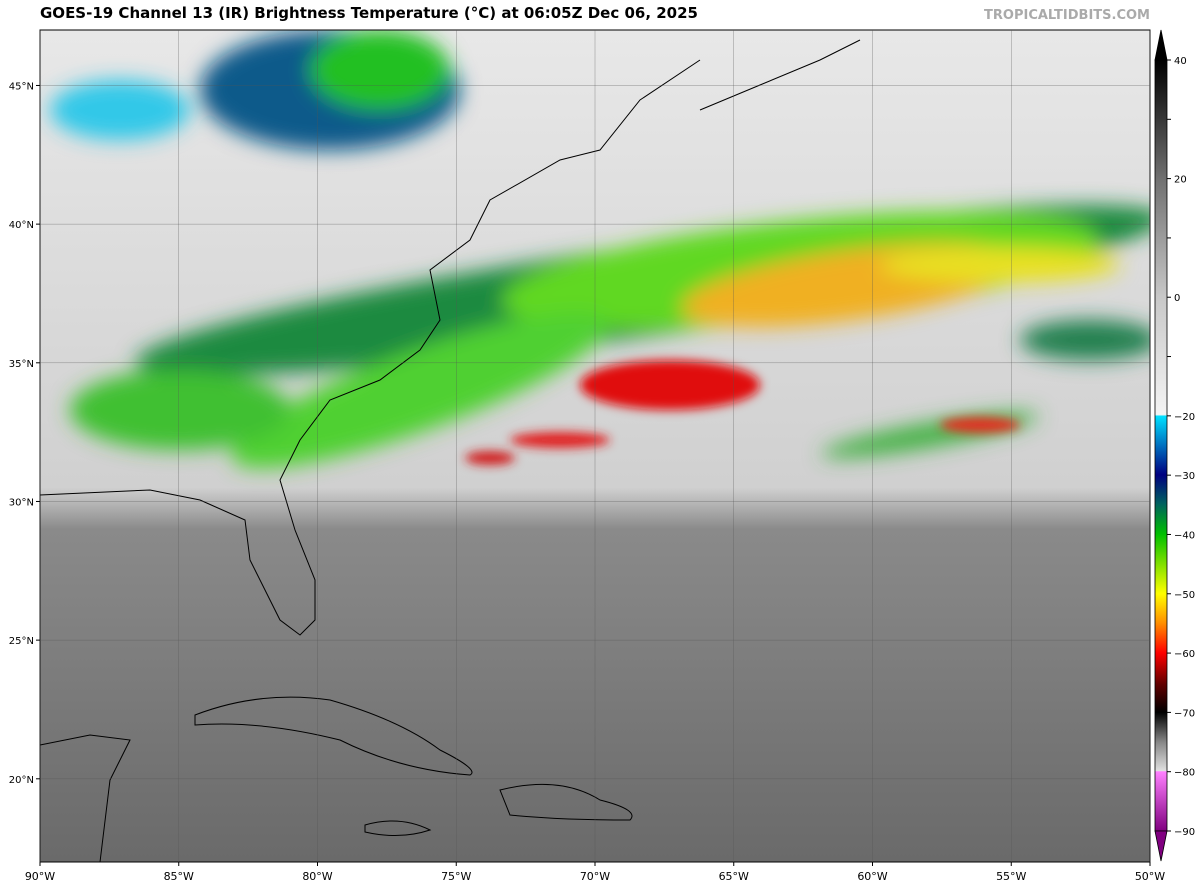 The image size is (1200, 885). I want to click on colorbar-tick-label: 40, so click(1180, 61).